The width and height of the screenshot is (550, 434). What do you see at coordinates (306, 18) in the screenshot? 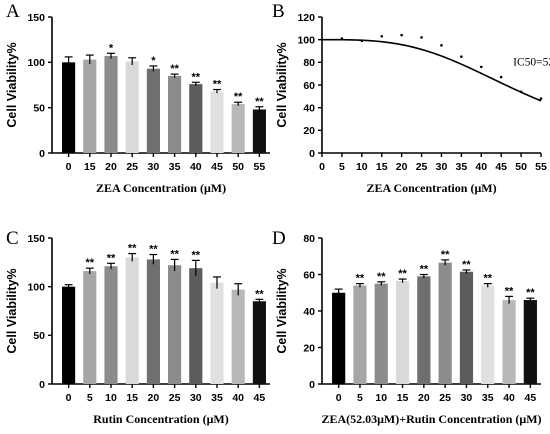
I see `y-tick-label: 120` at bounding box center [306, 18].